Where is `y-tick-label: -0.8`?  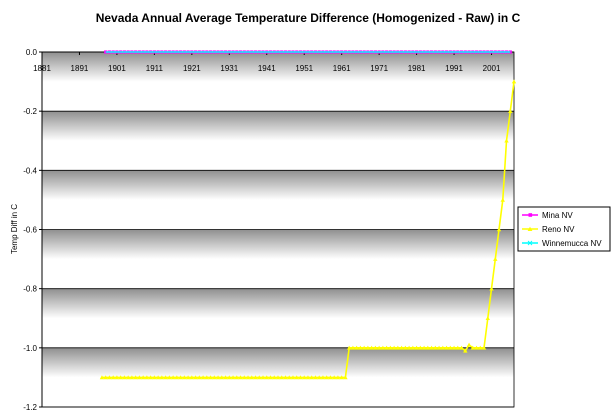
y-tick-label: -0.8 is located at coordinates (30, 289).